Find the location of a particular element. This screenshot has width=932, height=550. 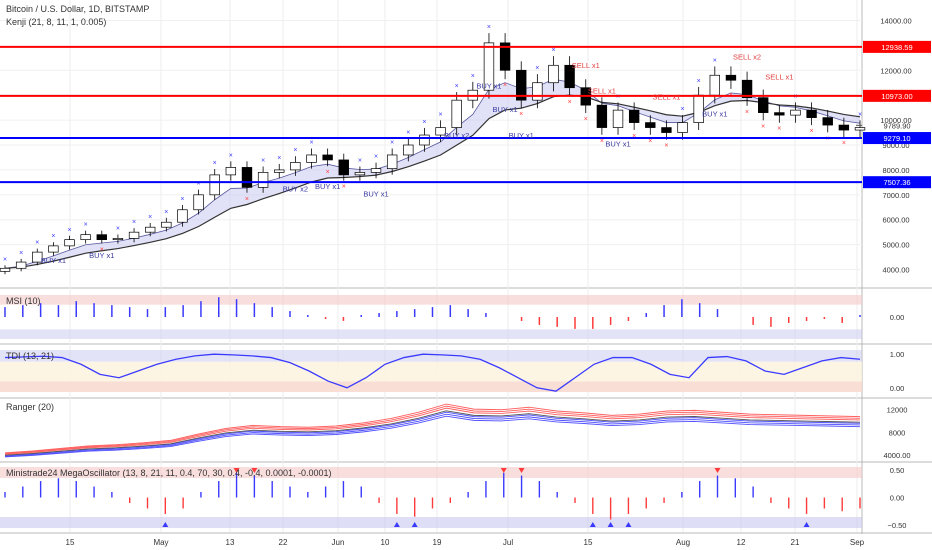

level-label: 7507.36 is located at coordinates (896, 182).